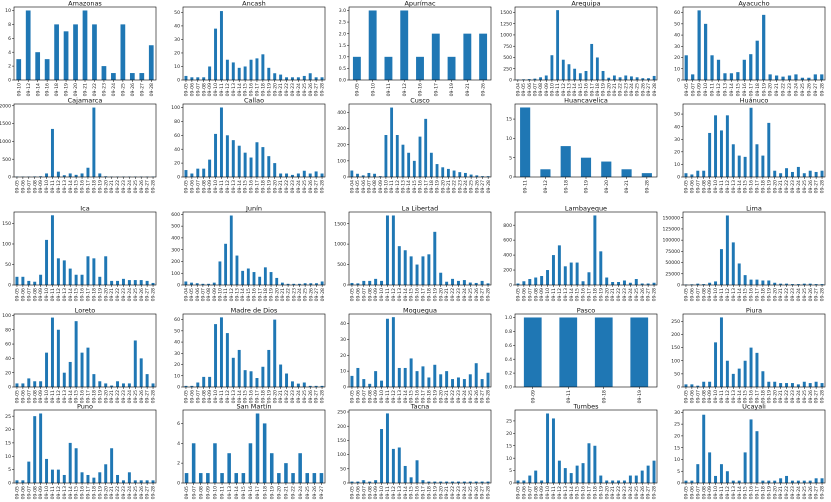  I want to click on x-tick-label: 09-21, so click(781, 186).